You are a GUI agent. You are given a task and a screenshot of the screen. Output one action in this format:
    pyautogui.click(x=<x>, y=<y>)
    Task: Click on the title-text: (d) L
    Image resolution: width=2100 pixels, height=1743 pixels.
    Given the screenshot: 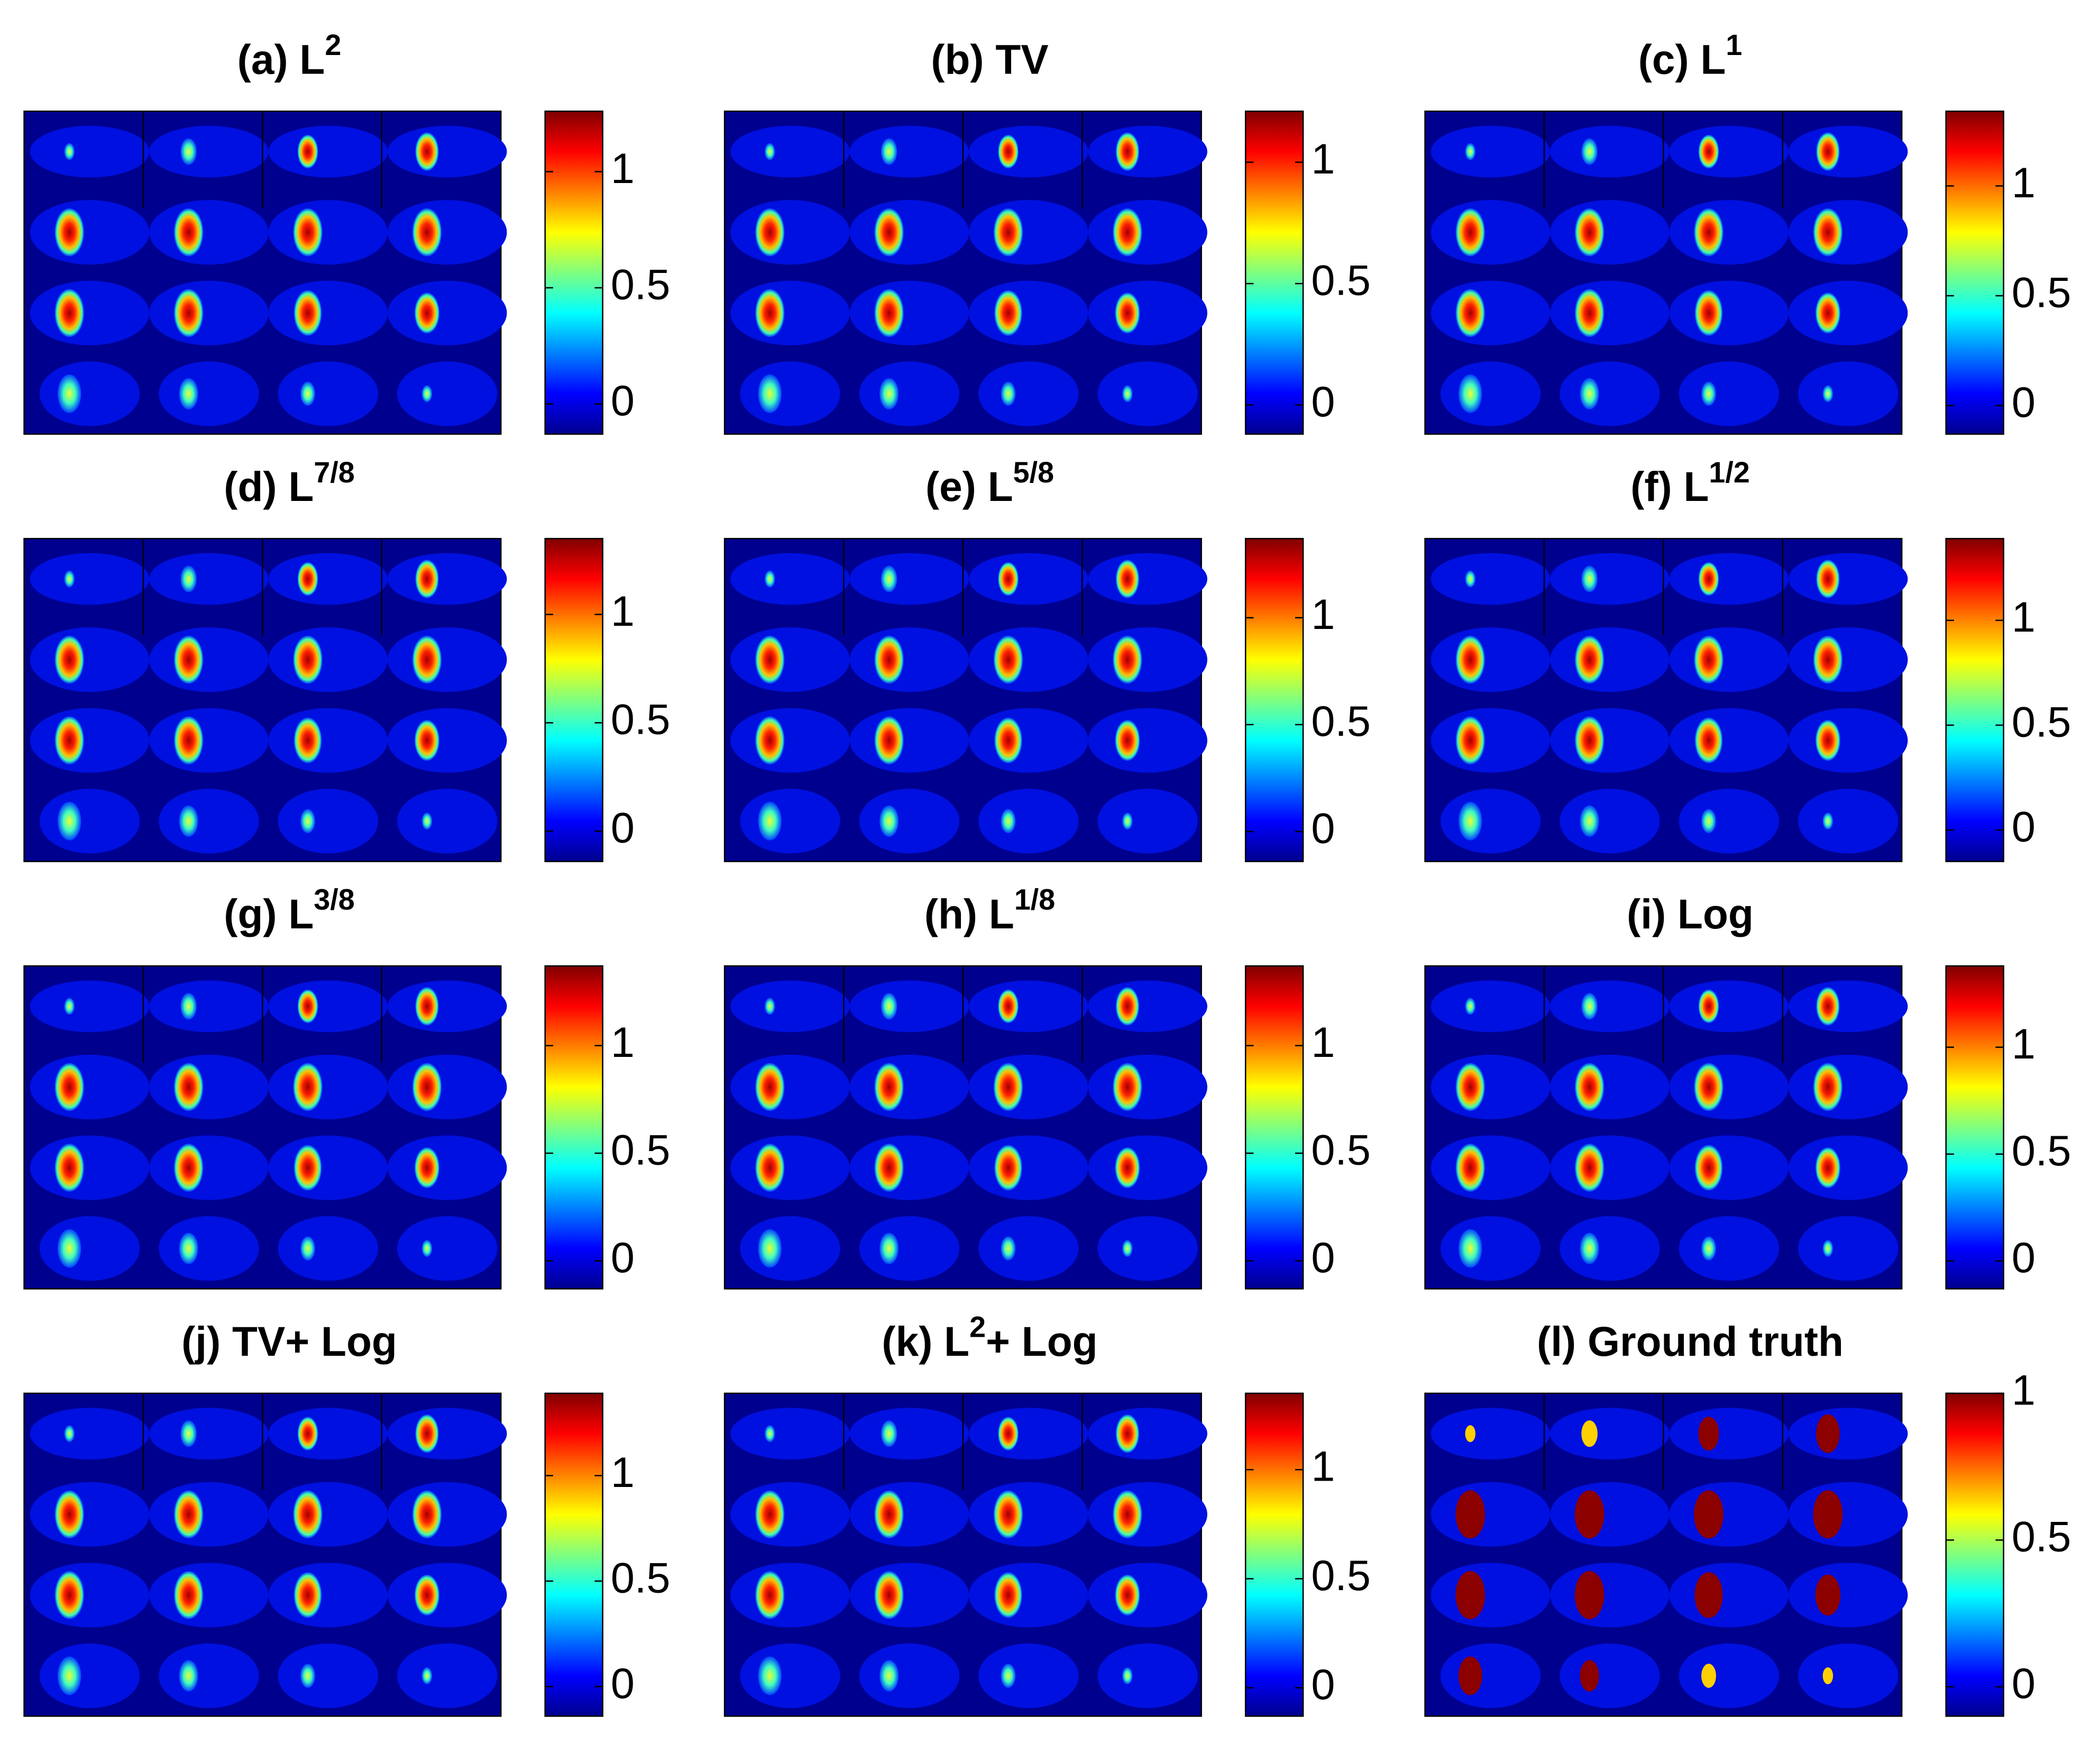 What is the action you would take?
    pyautogui.click(x=269, y=486)
    